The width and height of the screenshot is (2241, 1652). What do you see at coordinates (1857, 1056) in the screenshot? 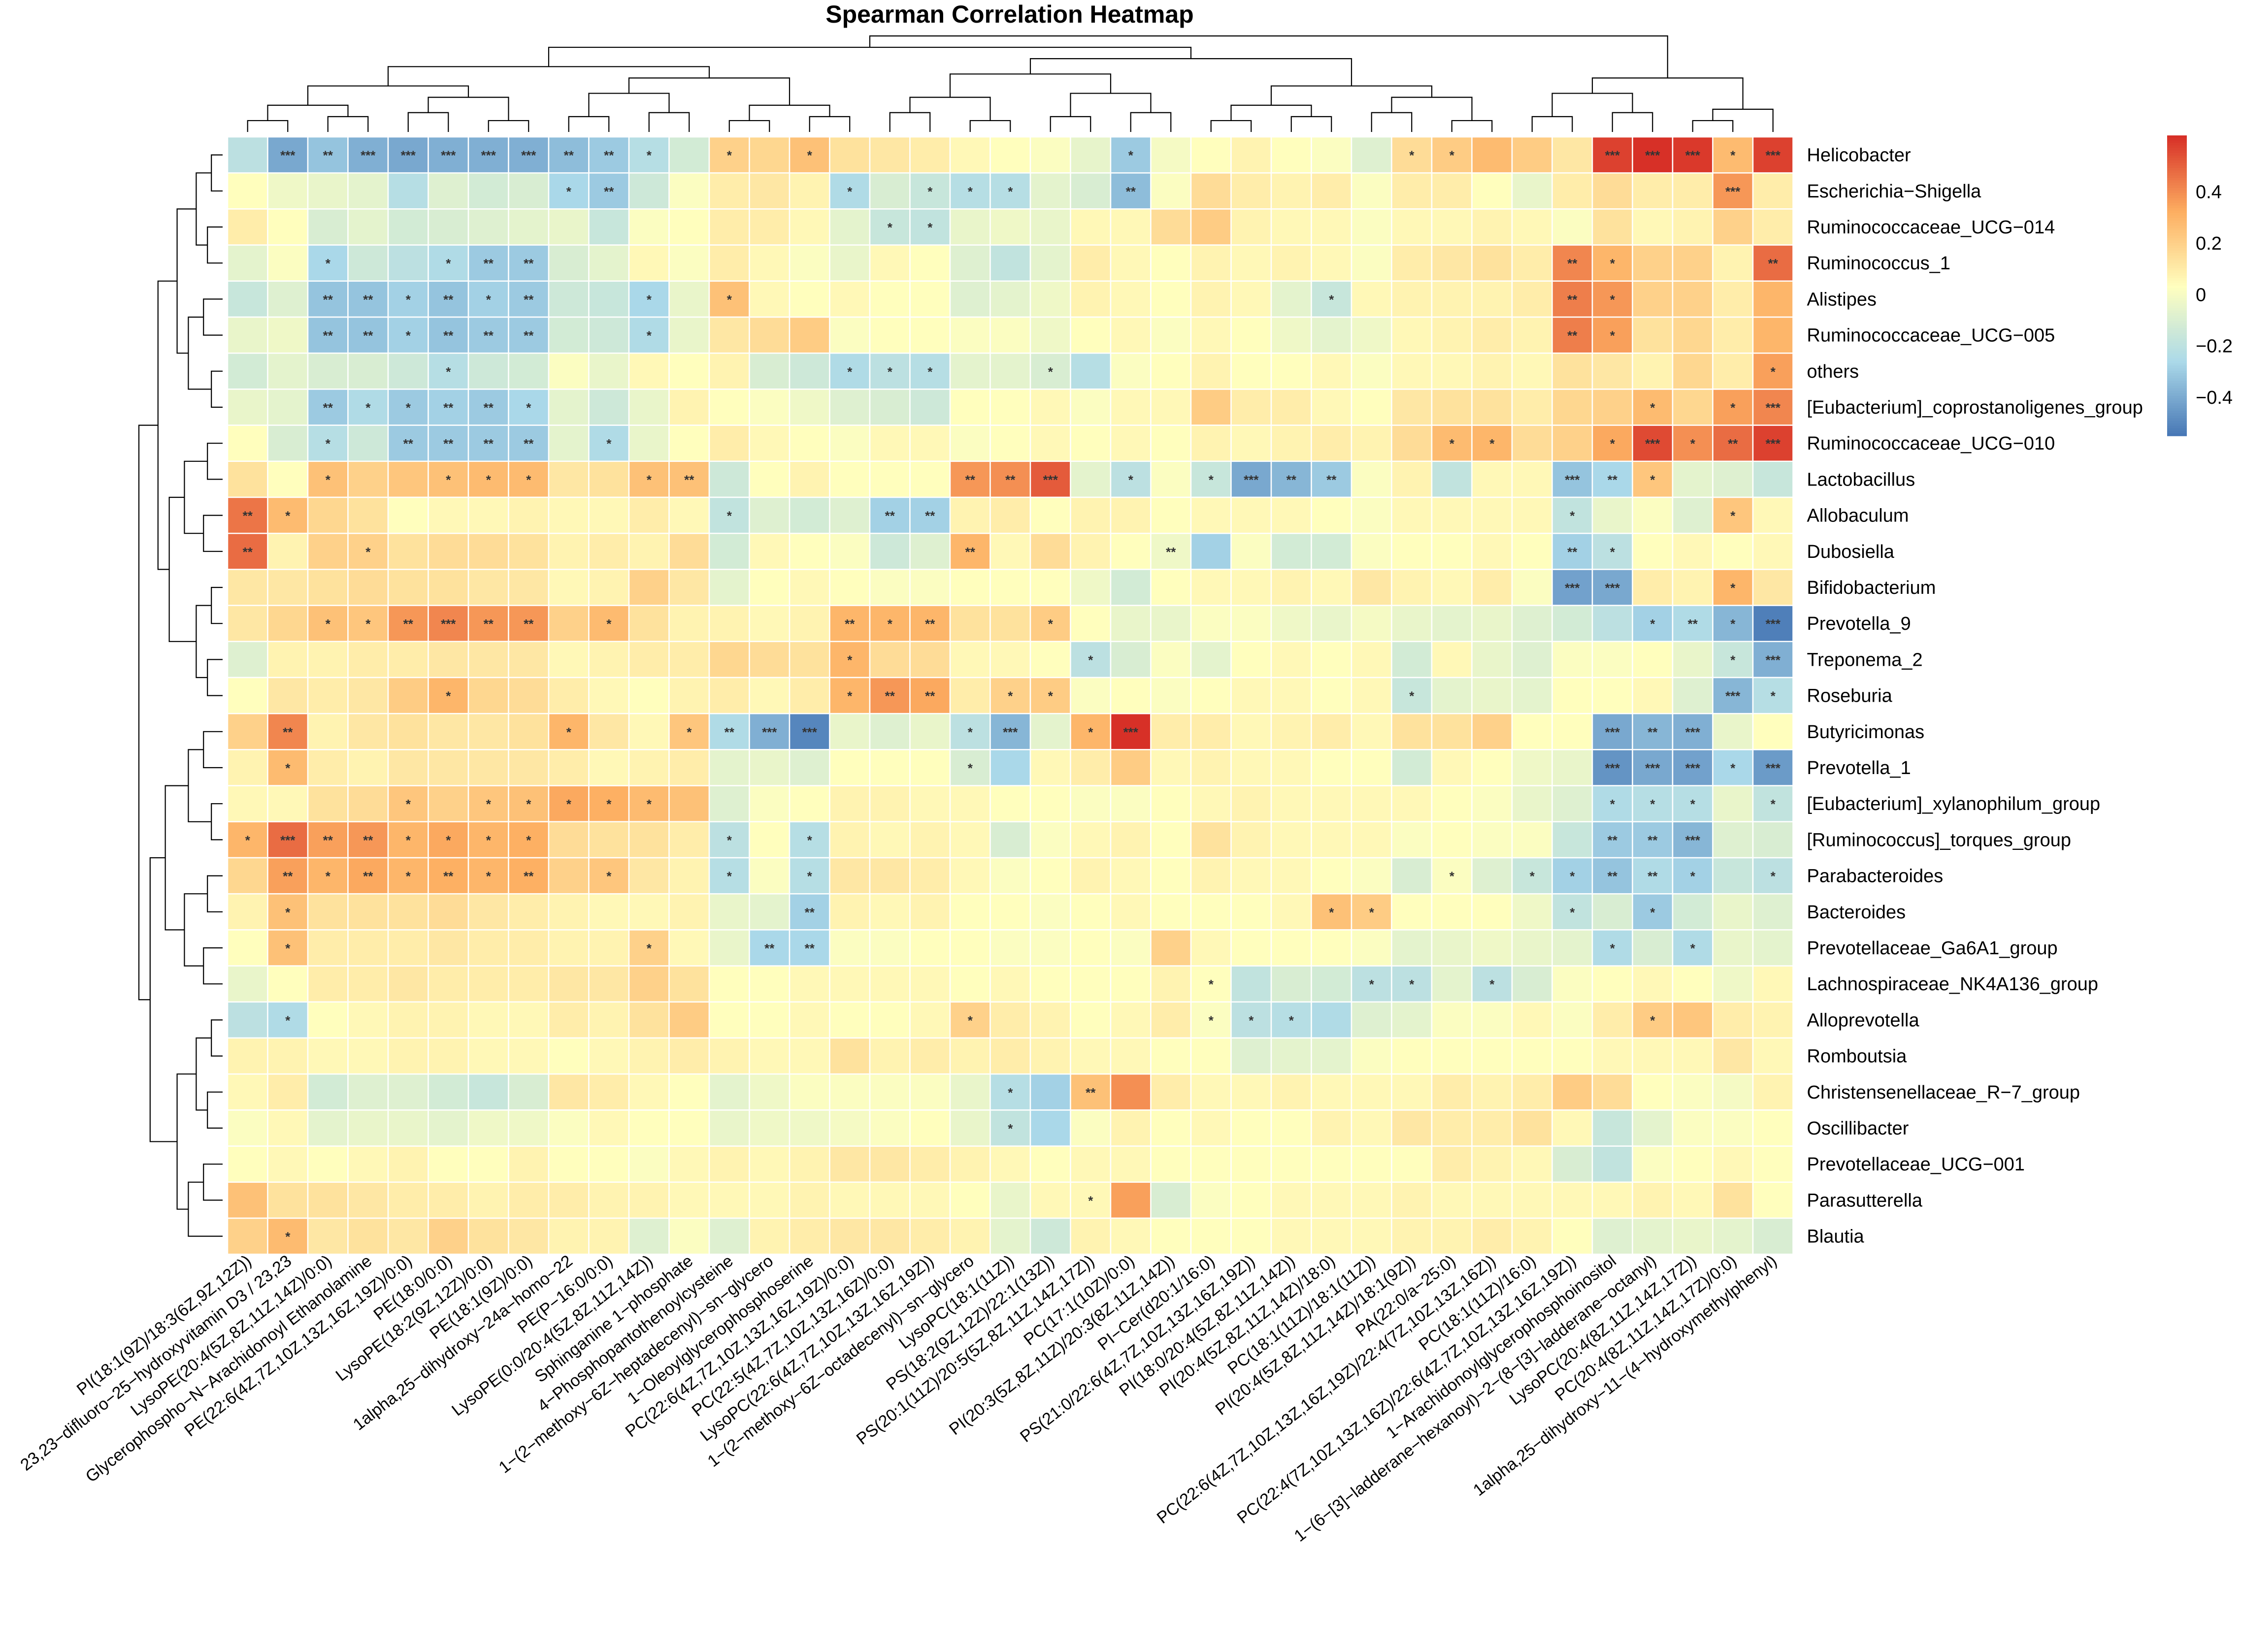
I see `row-label: Romboutsia` at bounding box center [1857, 1056].